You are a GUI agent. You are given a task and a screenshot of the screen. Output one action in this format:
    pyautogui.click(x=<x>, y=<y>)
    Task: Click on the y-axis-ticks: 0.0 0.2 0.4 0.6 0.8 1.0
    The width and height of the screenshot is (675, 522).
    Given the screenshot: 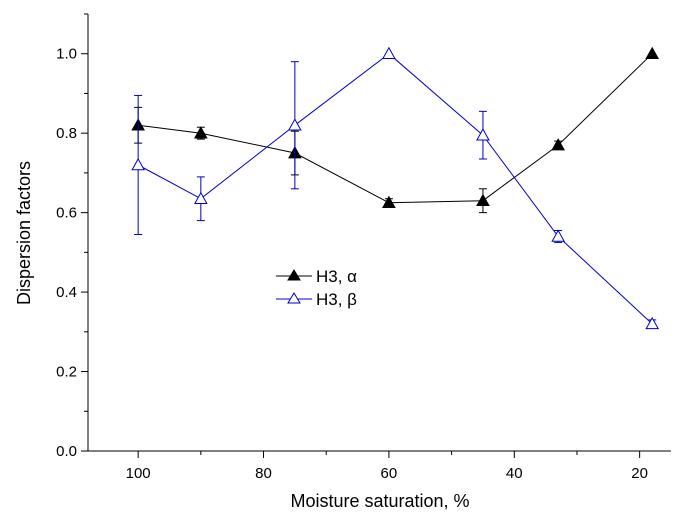 What is the action you would take?
    pyautogui.click(x=72, y=237)
    